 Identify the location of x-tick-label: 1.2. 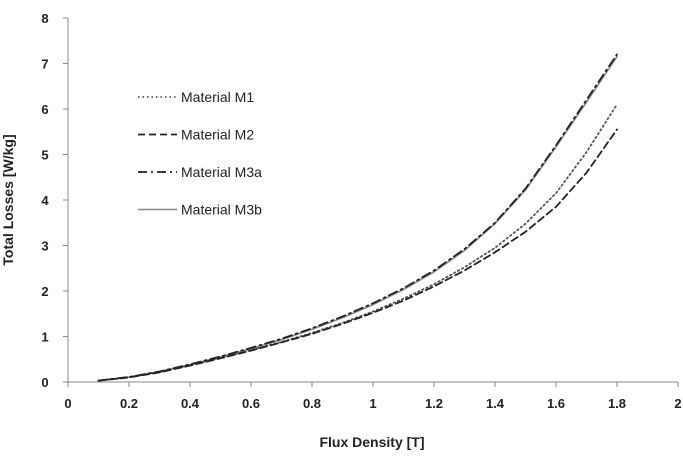
(434, 403).